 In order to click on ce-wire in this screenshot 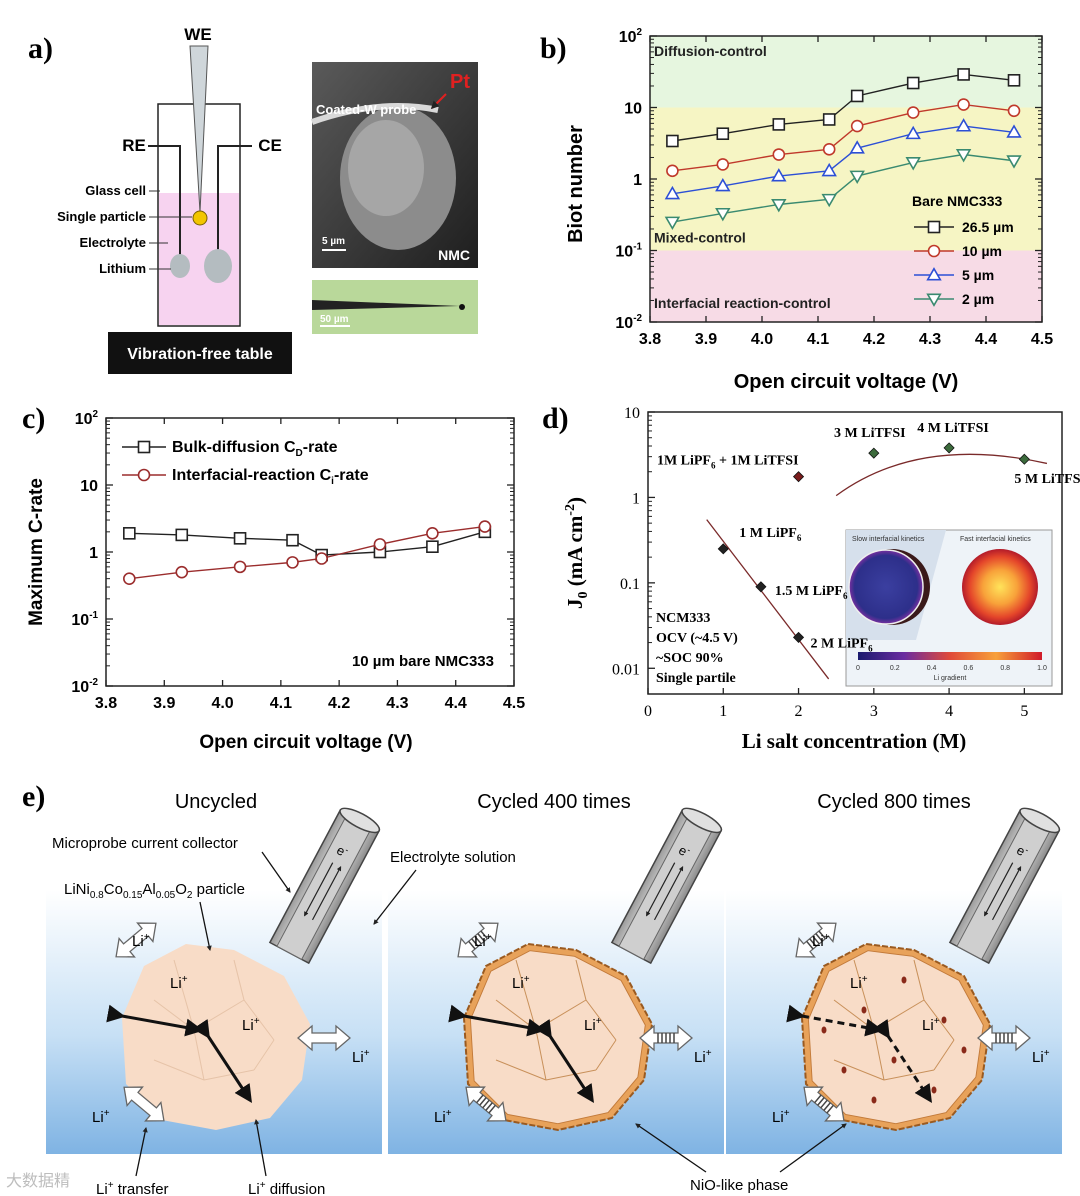, I will do `click(234, 200)`.